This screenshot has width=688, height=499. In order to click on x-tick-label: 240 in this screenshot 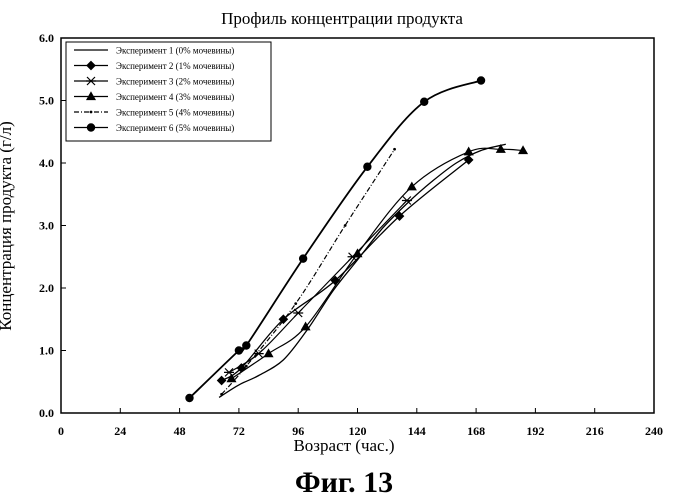, I will do `click(654, 431)`.